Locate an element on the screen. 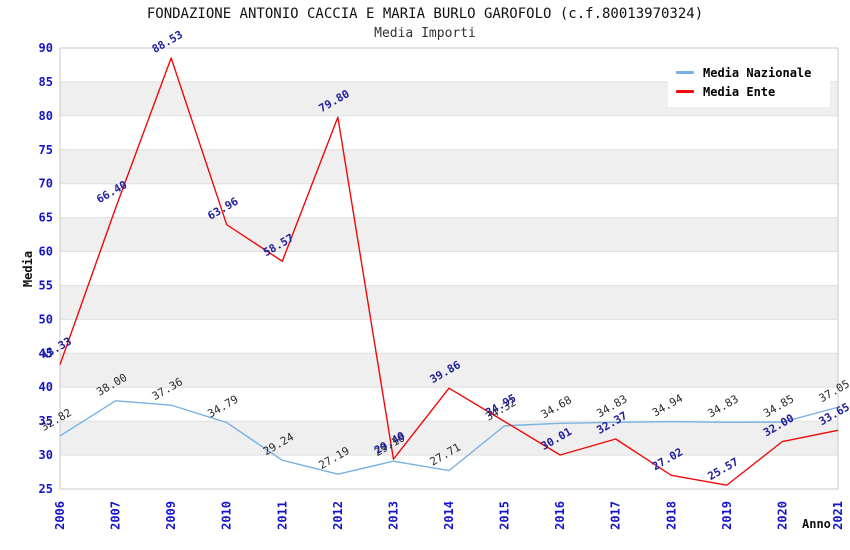  x-tick-label: 2012 is located at coordinates (338, 515).